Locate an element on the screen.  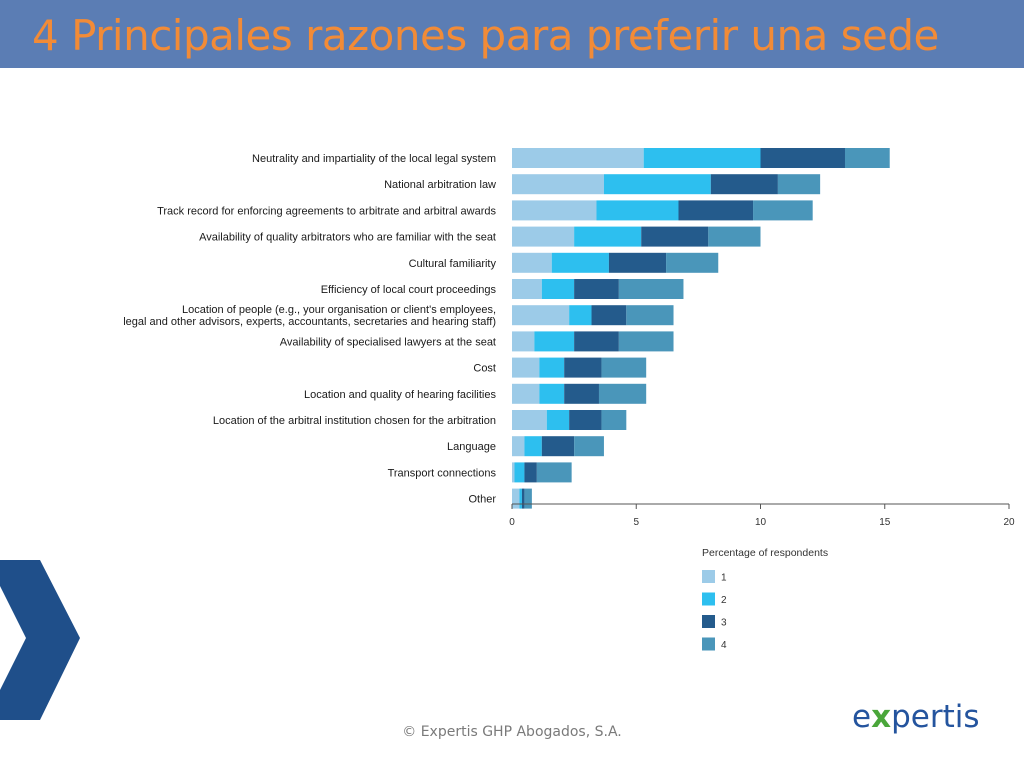
copyright-footer: © Expertis GHP Abogados, S.A. is located at coordinates (512, 732).